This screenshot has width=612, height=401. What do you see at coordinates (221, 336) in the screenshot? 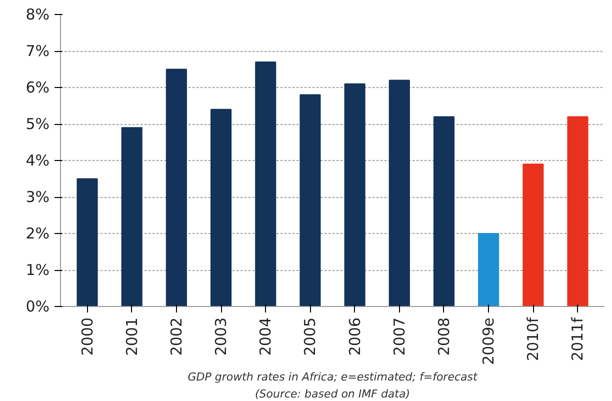
I see `x-tick-label: 2003` at bounding box center [221, 336].